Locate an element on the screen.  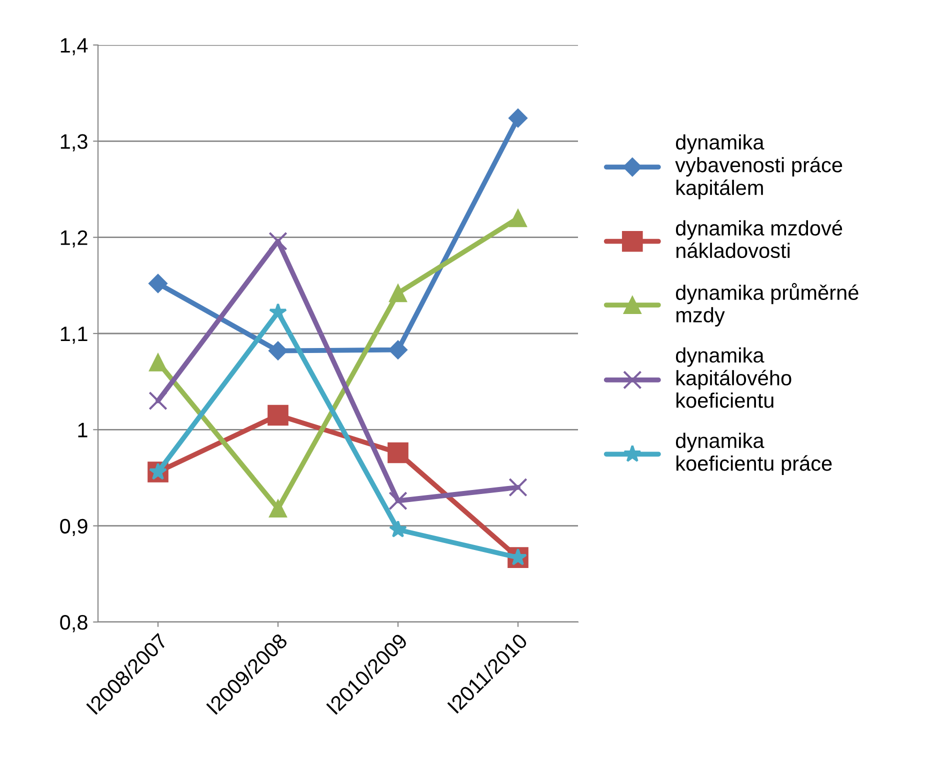
legend-label: dynamika vybavenosti práce kapitálem is located at coordinates (758, 167).